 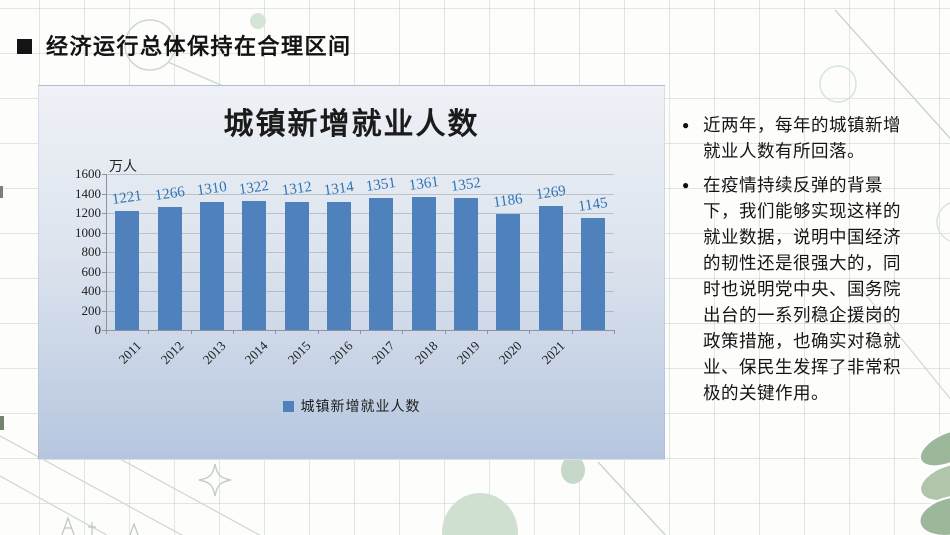 I want to click on slide-header: 经济运行总体保持在合理区间, so click(x=184, y=45).